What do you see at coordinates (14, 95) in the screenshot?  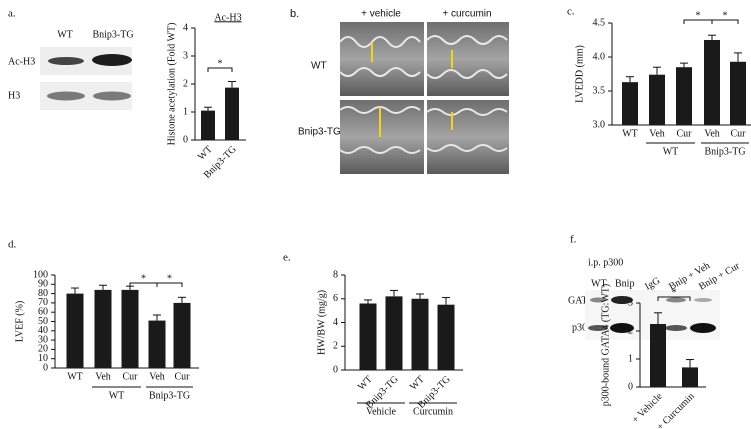 I see `row-label: H3` at bounding box center [14, 95].